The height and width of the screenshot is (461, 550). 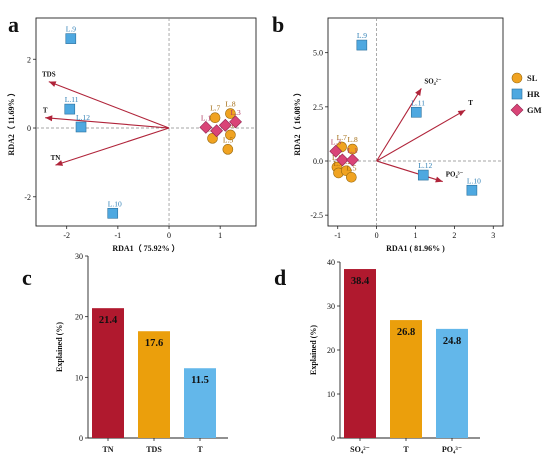 I want to click on bar-value-label: 38.4, so click(x=360, y=281).